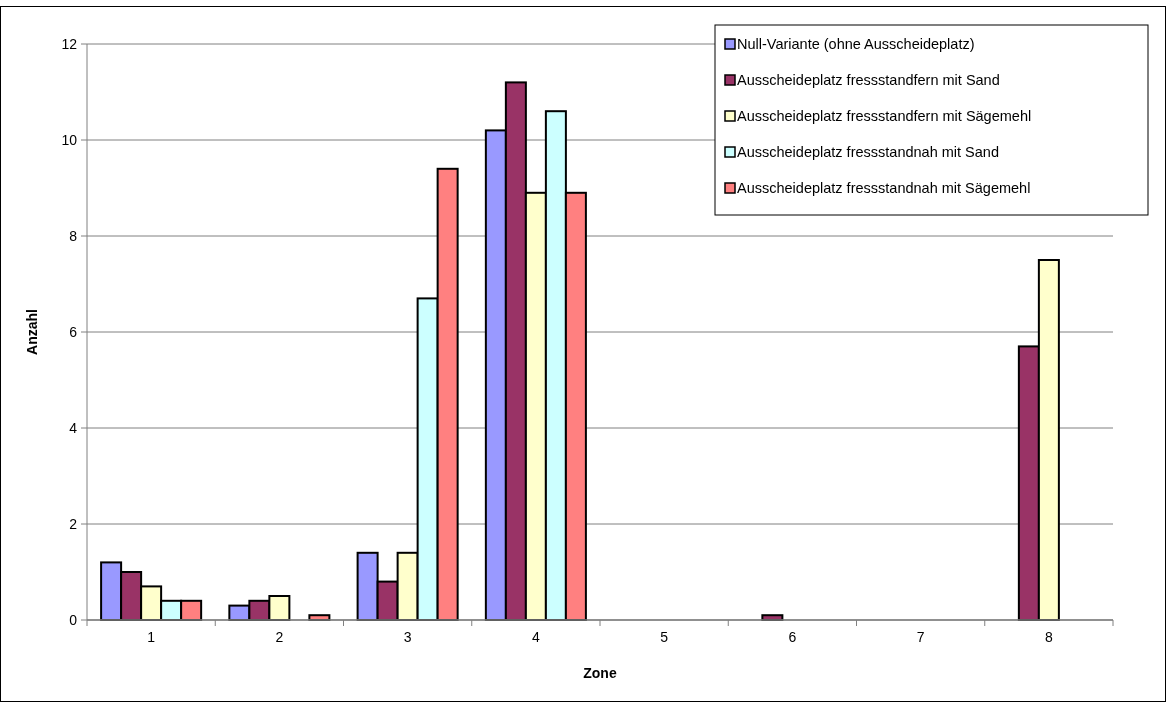 The width and height of the screenshot is (1166, 702). Describe the element at coordinates (535, 637) in the screenshot. I see `x-tick-label: 4` at that location.